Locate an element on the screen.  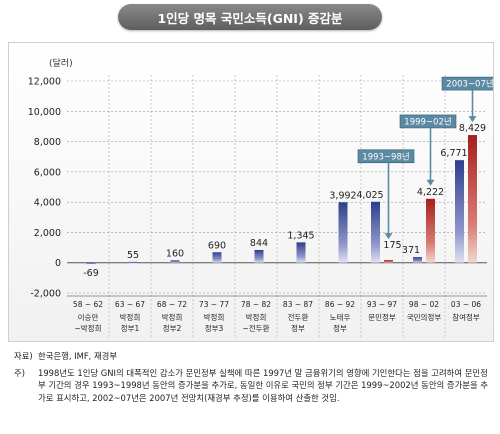
bar-value-label: 8,429 is located at coordinates (472, 128).